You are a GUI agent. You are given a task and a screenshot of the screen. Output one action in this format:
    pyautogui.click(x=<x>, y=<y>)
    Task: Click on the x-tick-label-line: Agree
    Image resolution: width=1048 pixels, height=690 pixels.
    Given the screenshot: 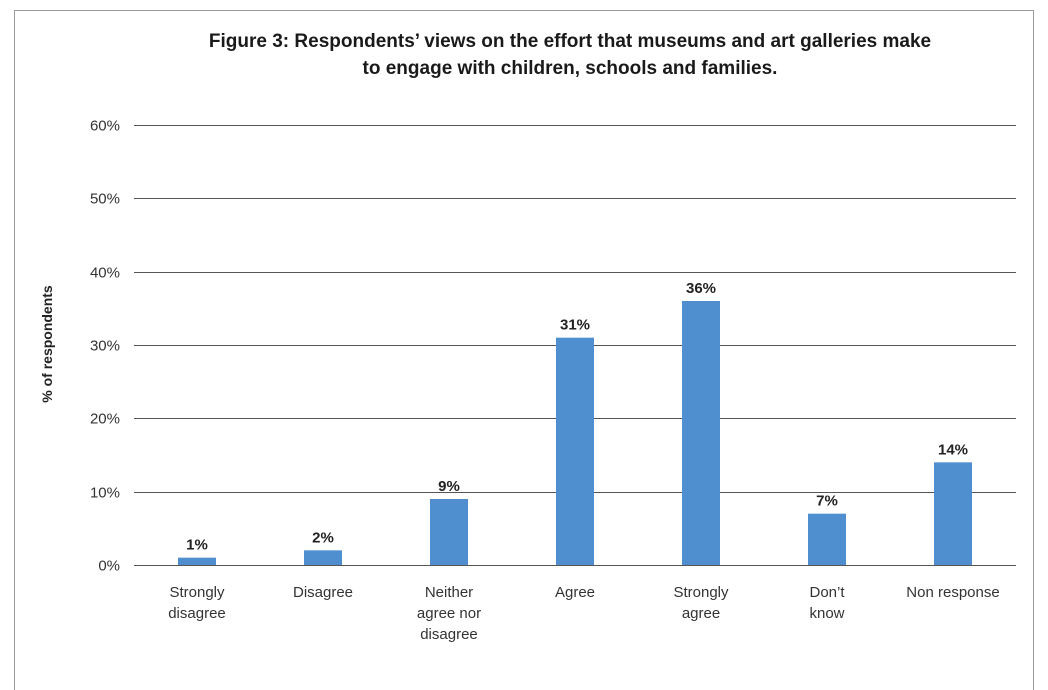 What is the action you would take?
    pyautogui.click(x=575, y=592)
    